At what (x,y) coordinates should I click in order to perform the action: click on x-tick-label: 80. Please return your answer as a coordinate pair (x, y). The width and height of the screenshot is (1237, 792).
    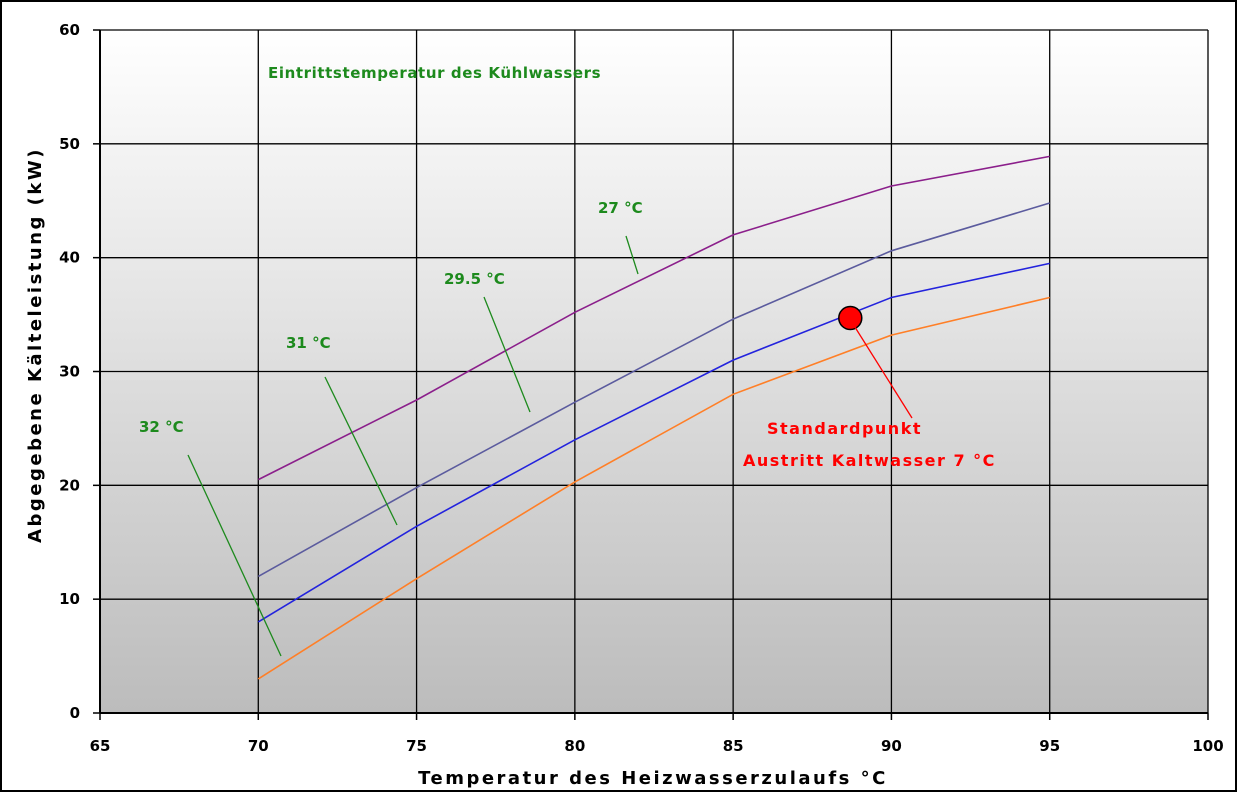
    Looking at the image, I should click on (574, 746).